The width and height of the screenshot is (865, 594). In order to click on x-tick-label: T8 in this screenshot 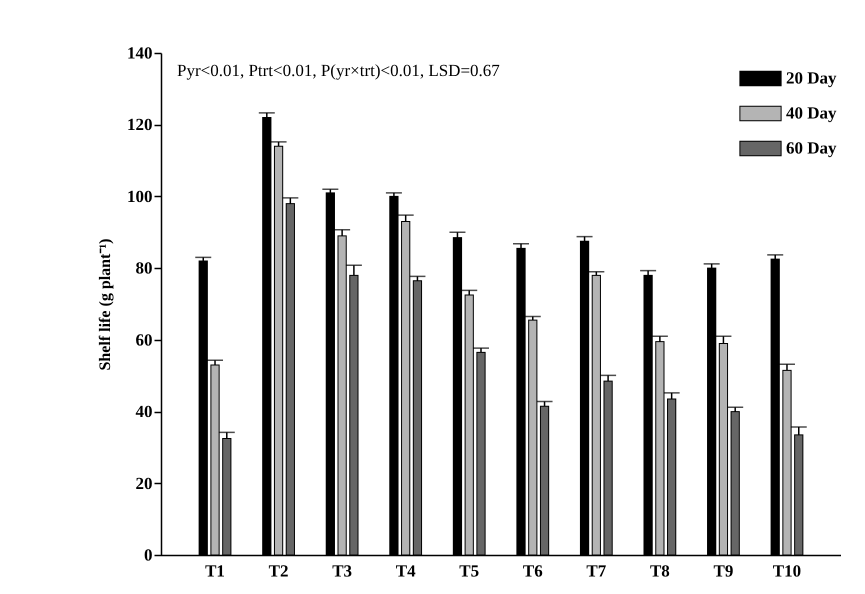, I will do `click(660, 571)`.